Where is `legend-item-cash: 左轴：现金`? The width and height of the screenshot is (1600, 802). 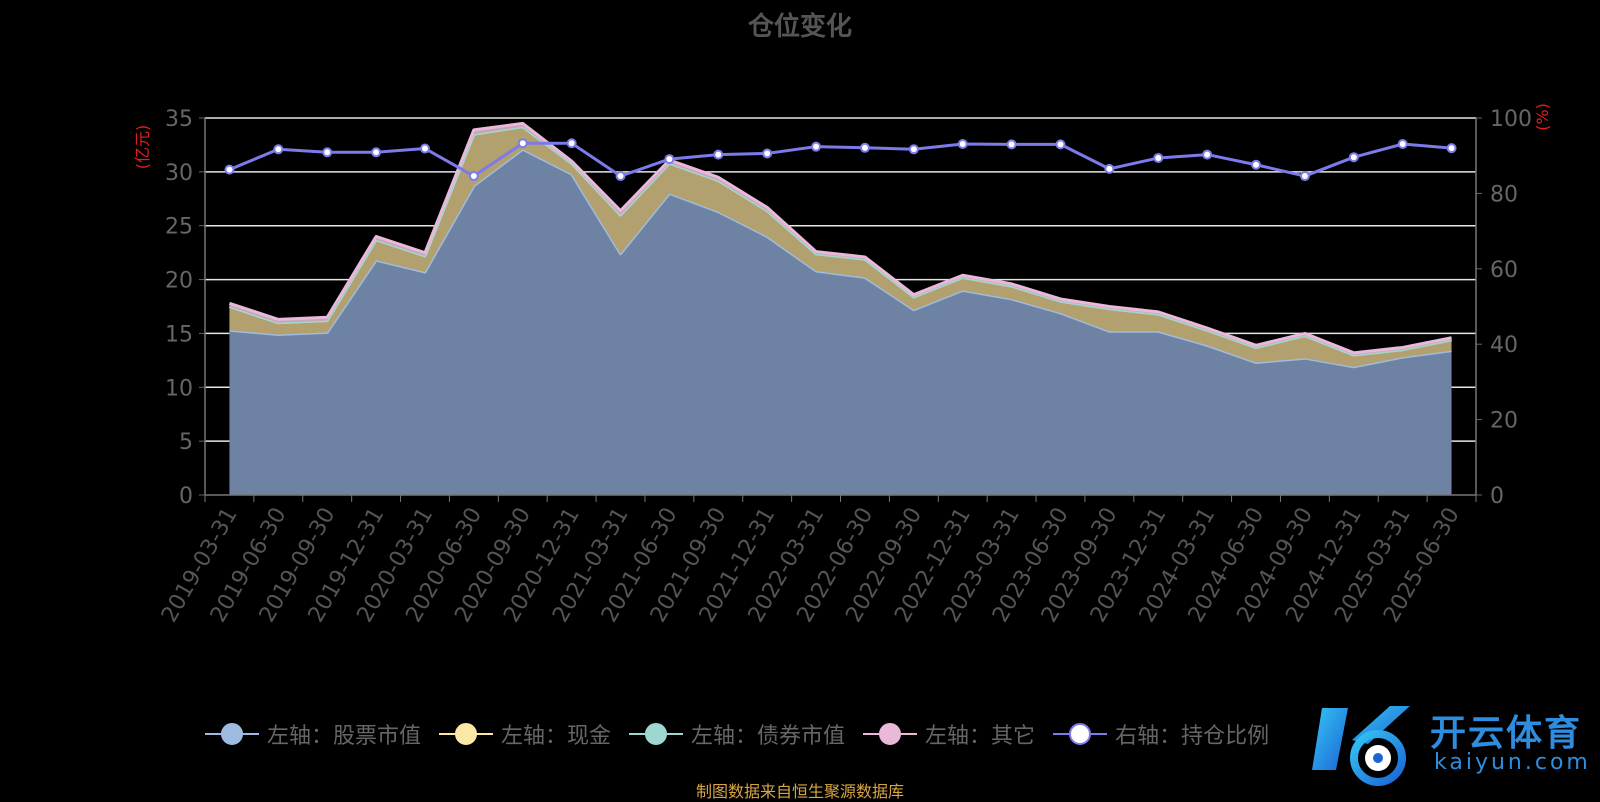
legend-item-cash: 左轴：现金 is located at coordinates (525, 734).